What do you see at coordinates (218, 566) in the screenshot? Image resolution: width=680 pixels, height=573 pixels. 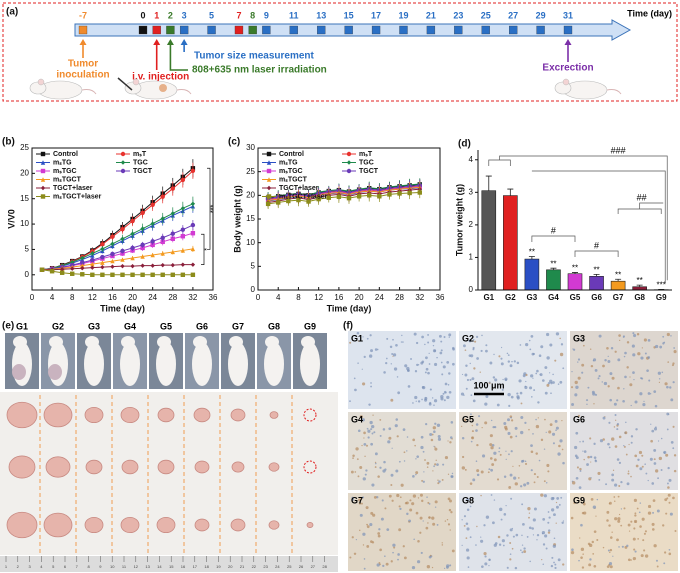 I see `ruler-label: 19` at bounding box center [218, 566].